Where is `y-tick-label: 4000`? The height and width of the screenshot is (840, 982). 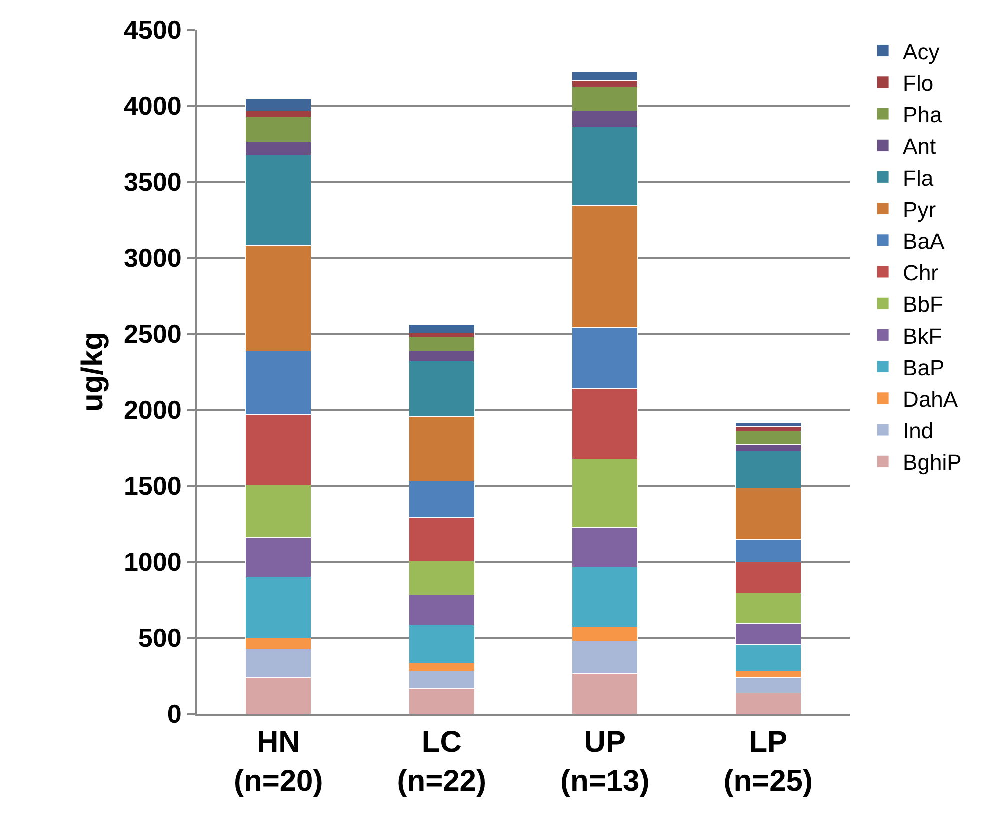 y-tick-label: 4000 is located at coordinates (153, 106).